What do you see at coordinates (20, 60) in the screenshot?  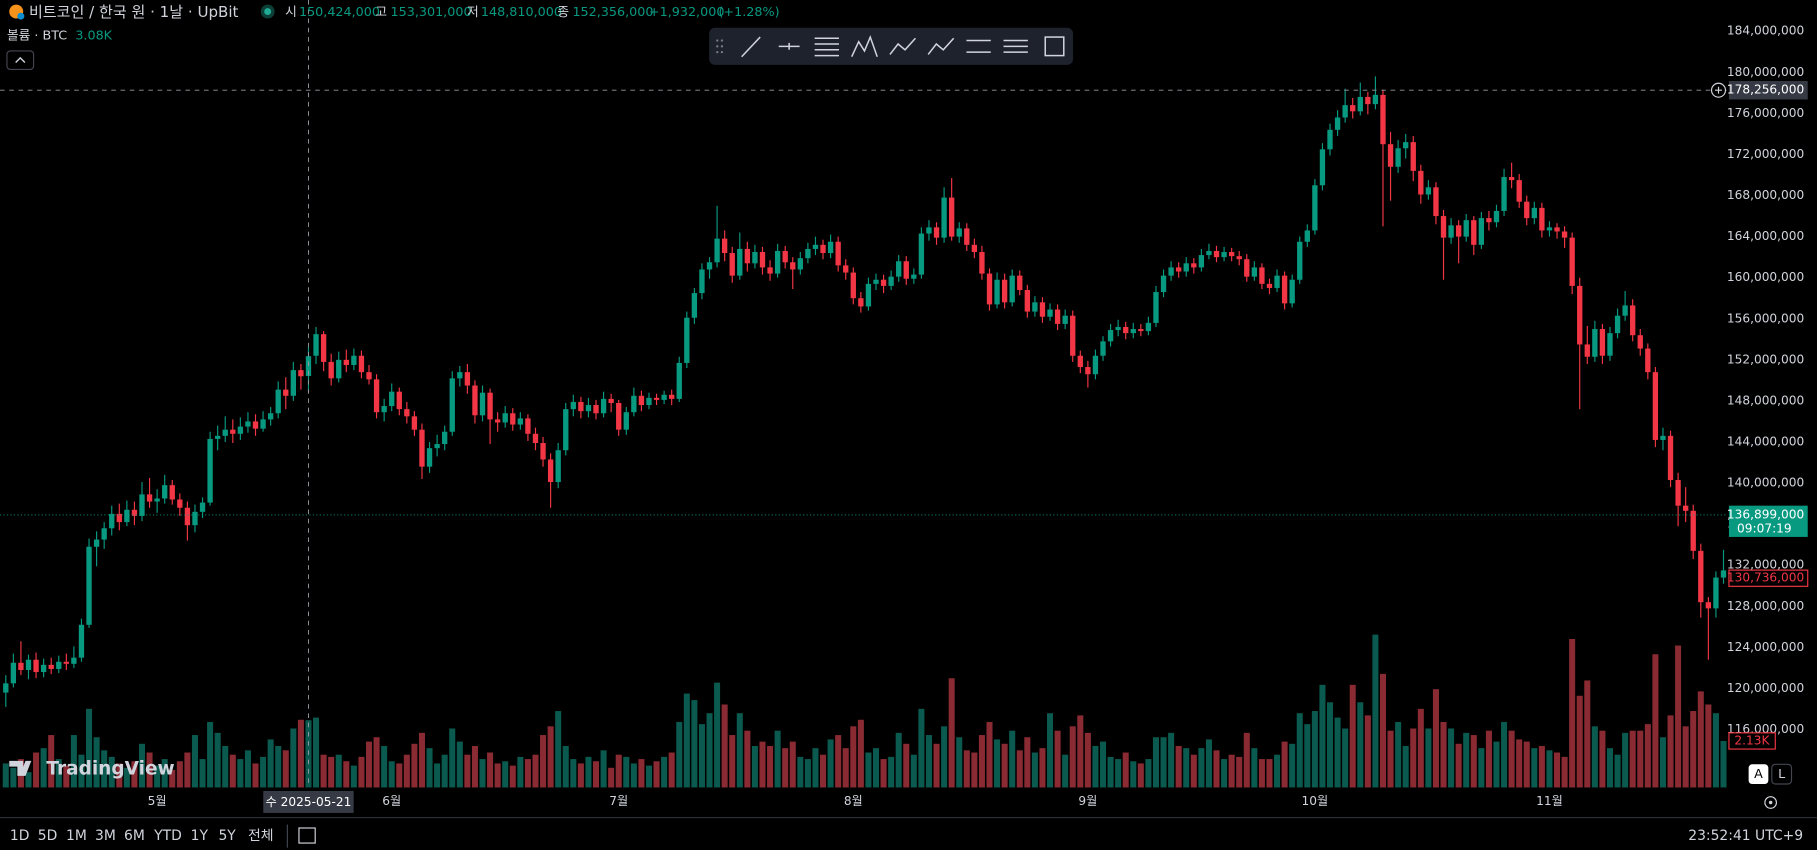 I see `collapse-button` at bounding box center [20, 60].